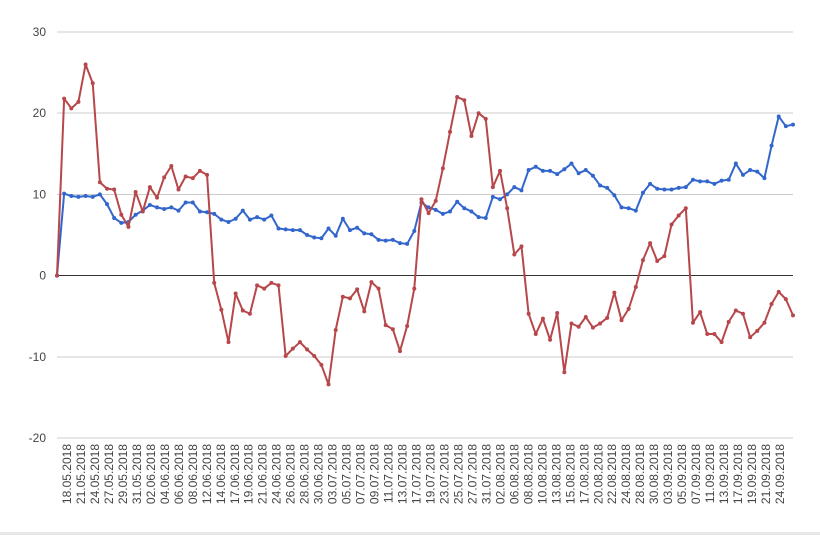  I want to click on y-tick-label: -10, so click(38, 357).